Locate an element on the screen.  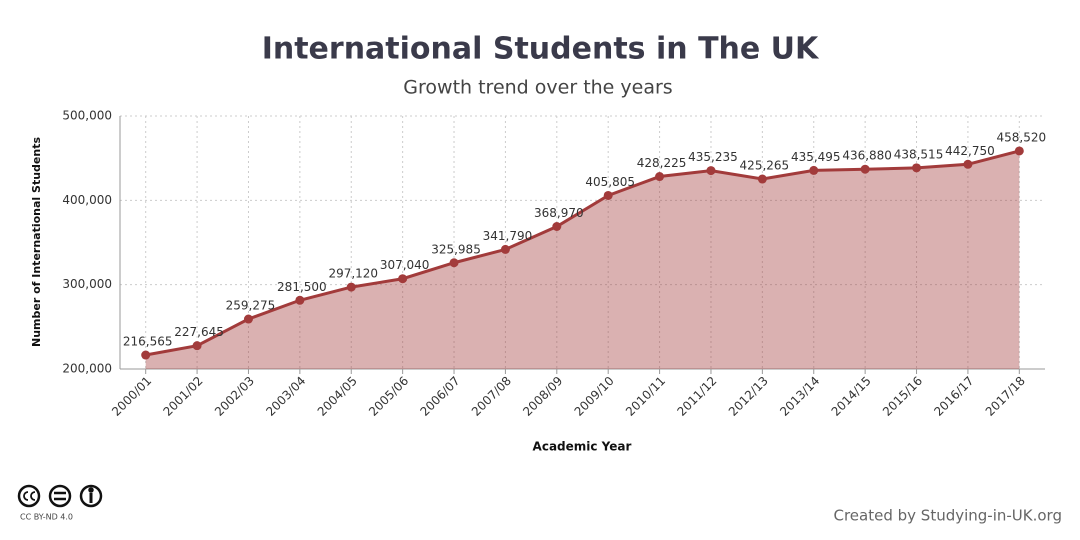
data-label: 281,500 is located at coordinates (302, 287).